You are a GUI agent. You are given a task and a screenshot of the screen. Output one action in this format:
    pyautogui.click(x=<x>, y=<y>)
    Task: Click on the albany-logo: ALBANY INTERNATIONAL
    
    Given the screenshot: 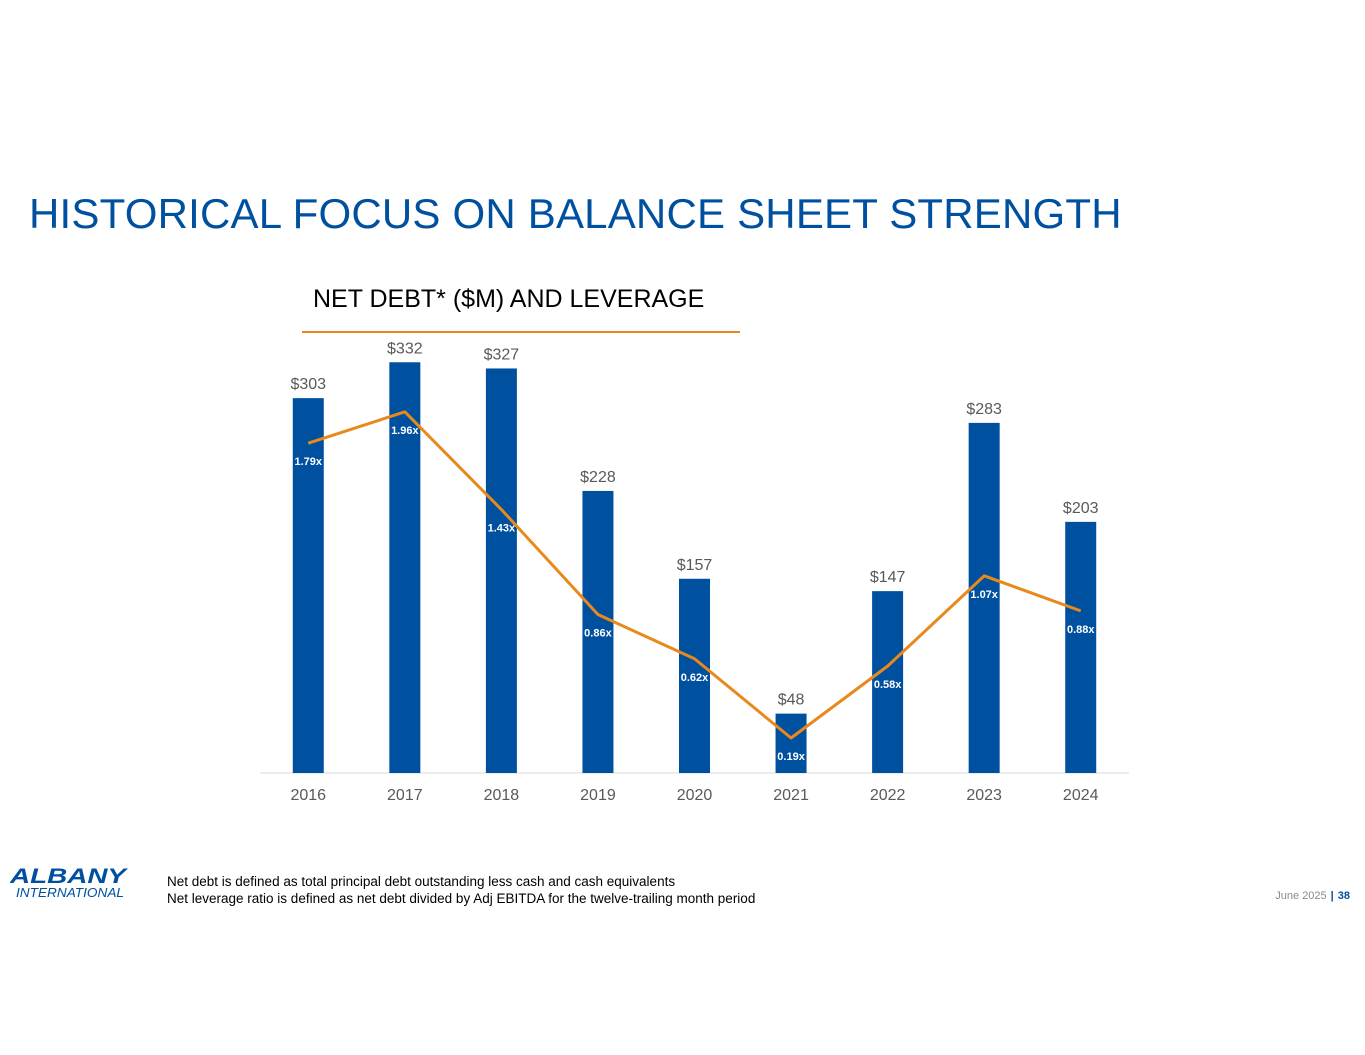 What is the action you would take?
    pyautogui.click(x=69, y=883)
    